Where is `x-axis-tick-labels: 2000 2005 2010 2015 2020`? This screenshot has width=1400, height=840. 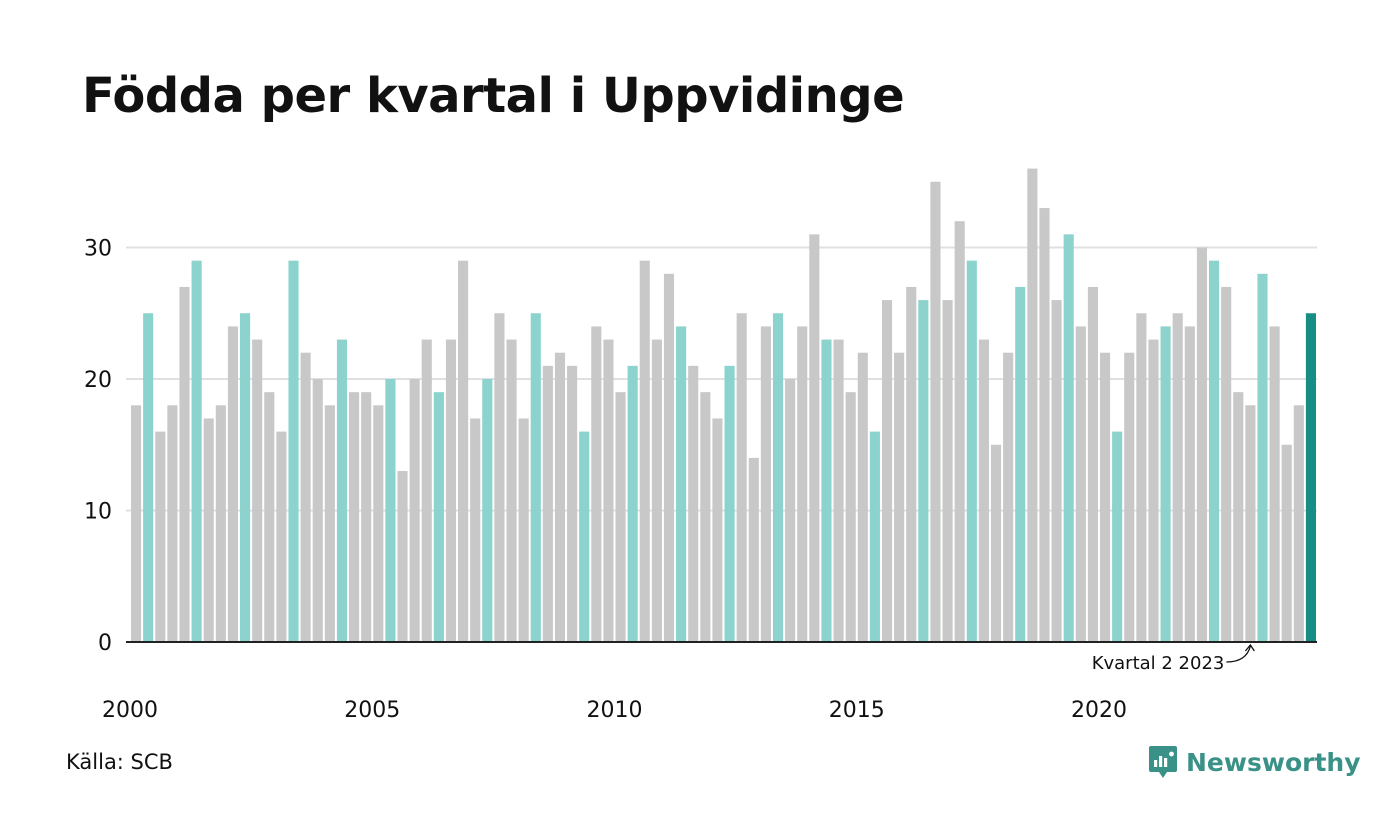 x-axis-tick-labels: 2000 2005 2010 2015 2020 is located at coordinates (614, 710).